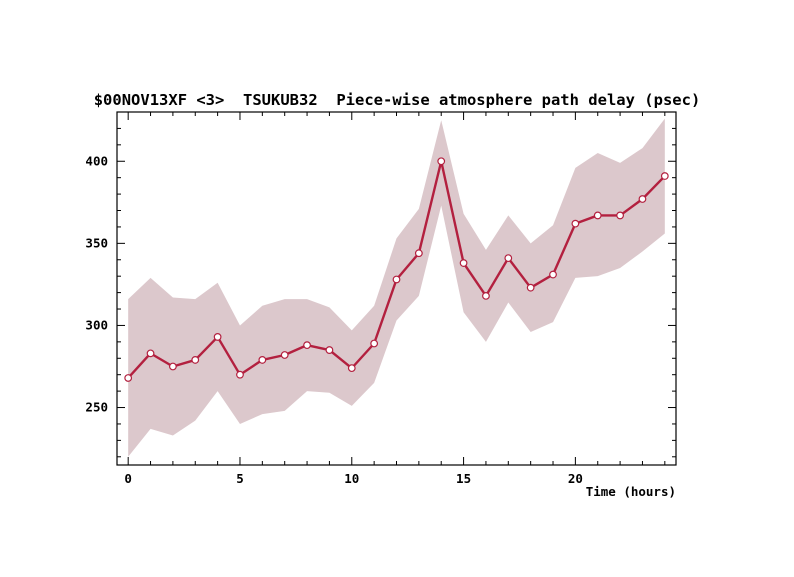 This screenshot has width=794, height=577. What do you see at coordinates (96, 407) in the screenshot?
I see `y-tick-label: 250` at bounding box center [96, 407].